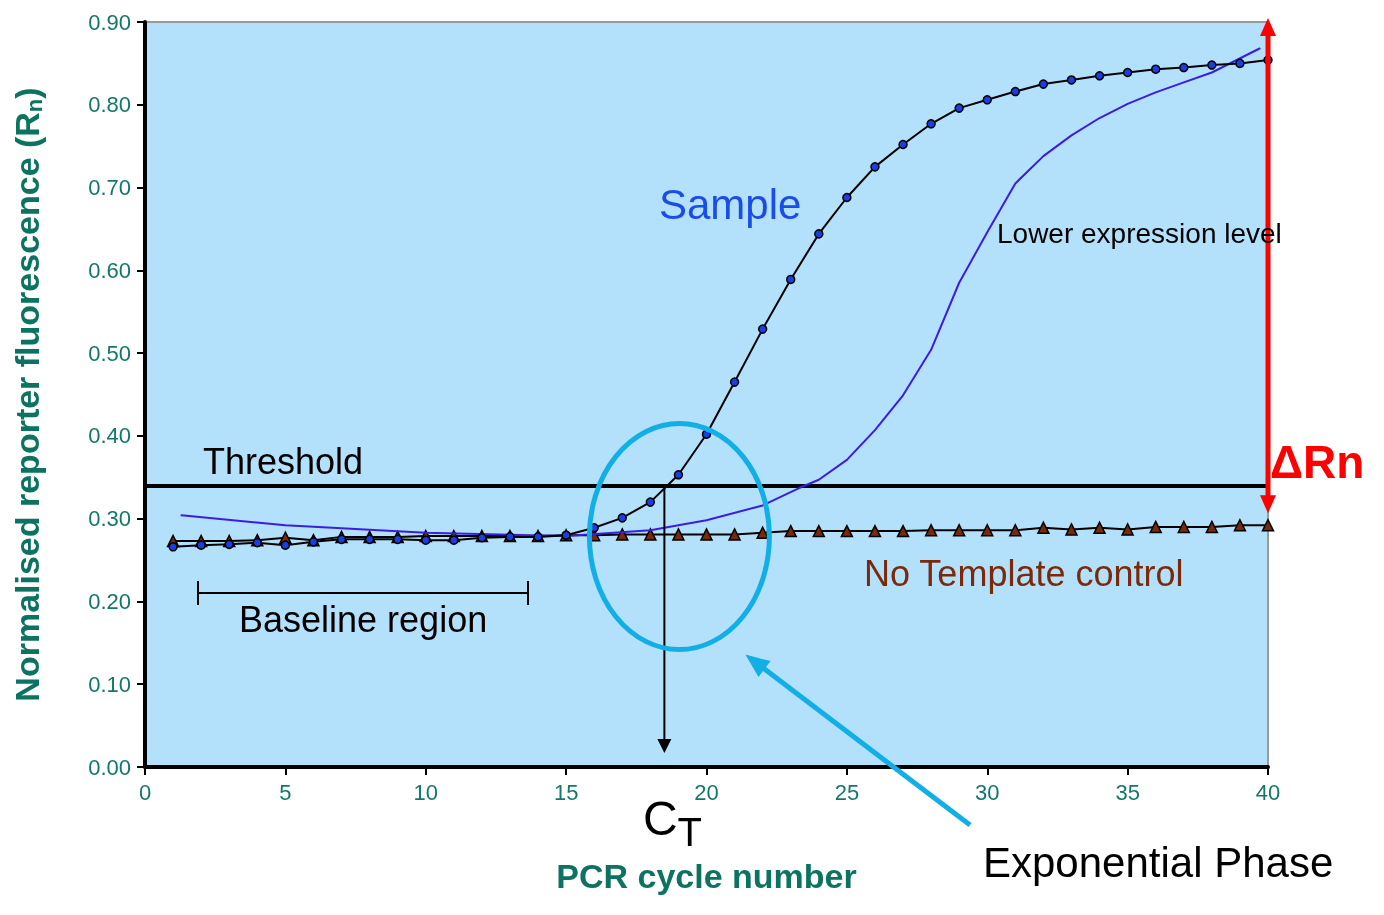 This screenshot has width=1384, height=915. Describe the element at coordinates (109, 22) in the screenshot. I see `y-tick-label: 0.90` at that location.